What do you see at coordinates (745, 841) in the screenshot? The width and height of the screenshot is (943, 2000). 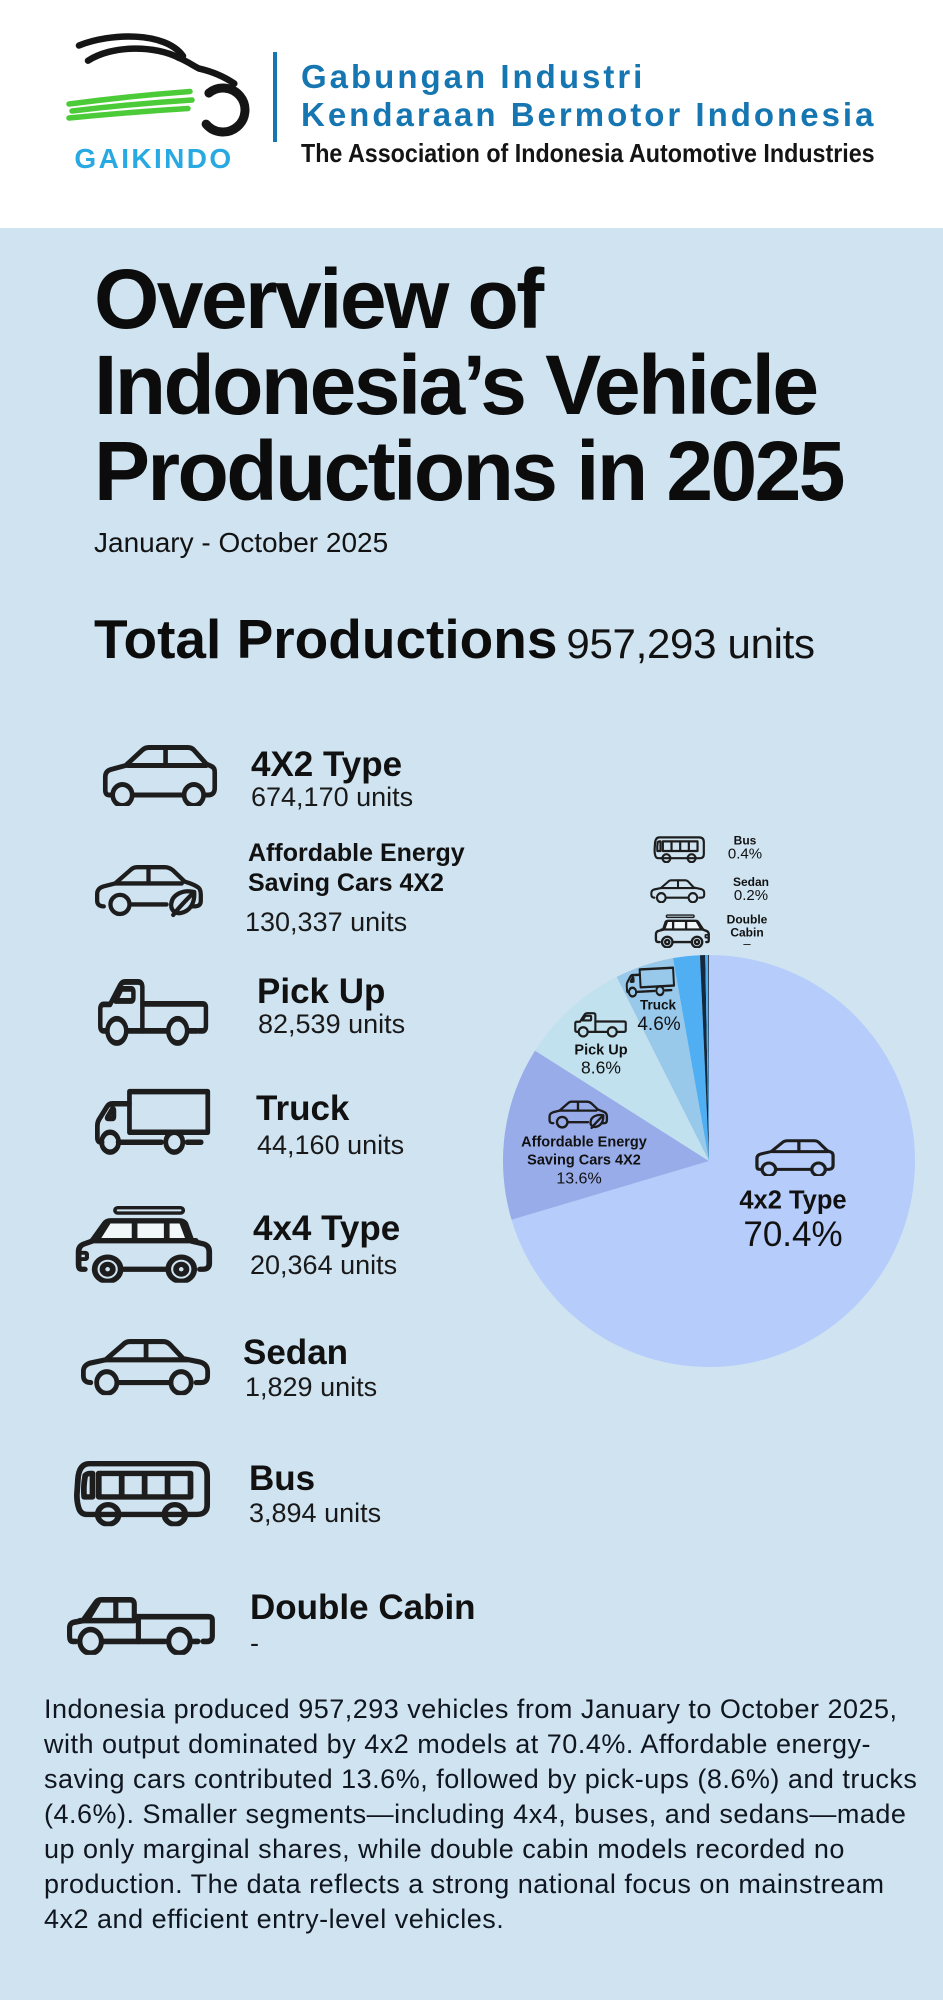 I see `svg-text: Bus` at bounding box center [745, 841].